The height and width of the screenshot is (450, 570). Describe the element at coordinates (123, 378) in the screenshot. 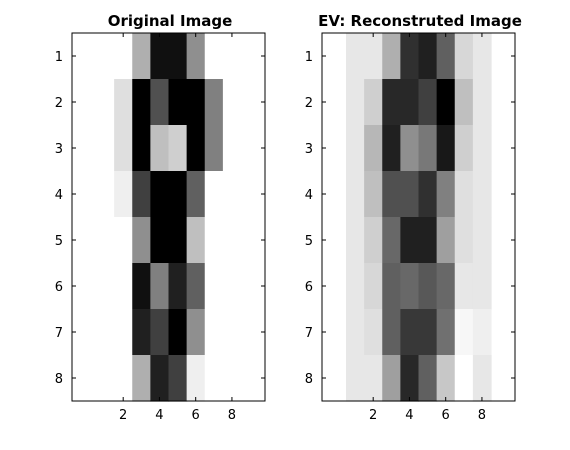

I see `pixel-cell-r8-c2` at that location.